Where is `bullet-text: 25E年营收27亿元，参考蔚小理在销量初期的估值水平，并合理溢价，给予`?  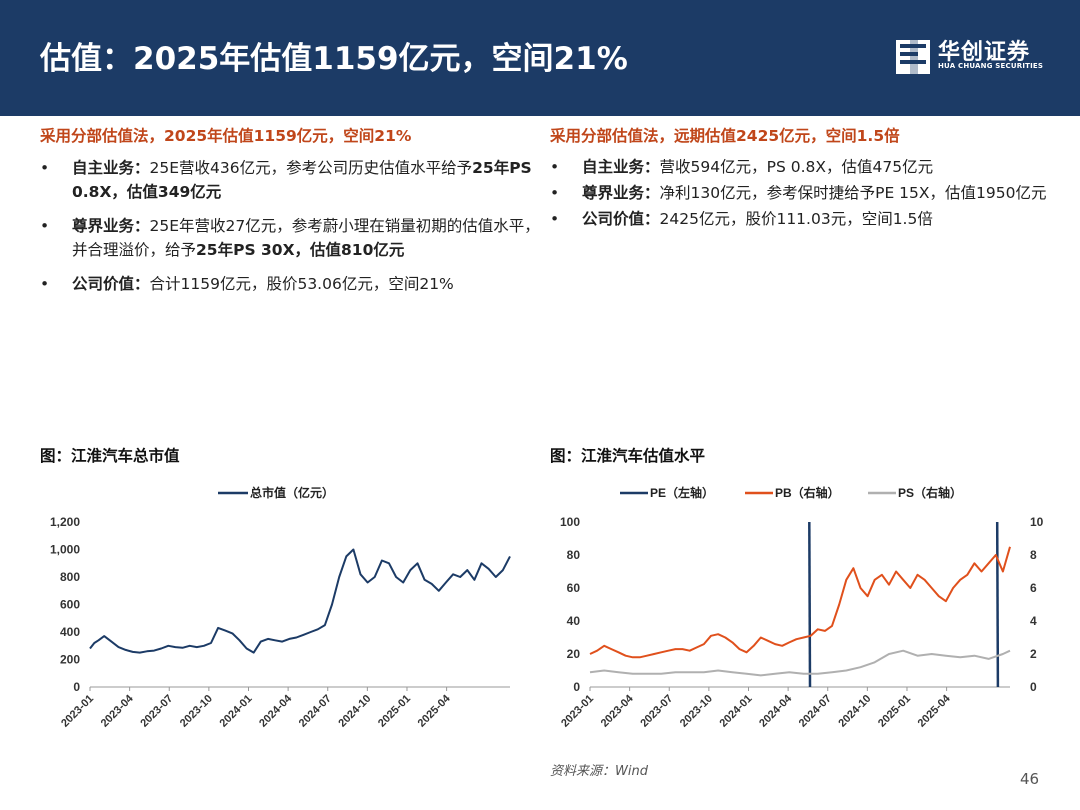
bullet-text: 25E年营收27亿元，参考蔚小理在销量初期的估值水平，并合理溢价，给予 is located at coordinates (306, 238).